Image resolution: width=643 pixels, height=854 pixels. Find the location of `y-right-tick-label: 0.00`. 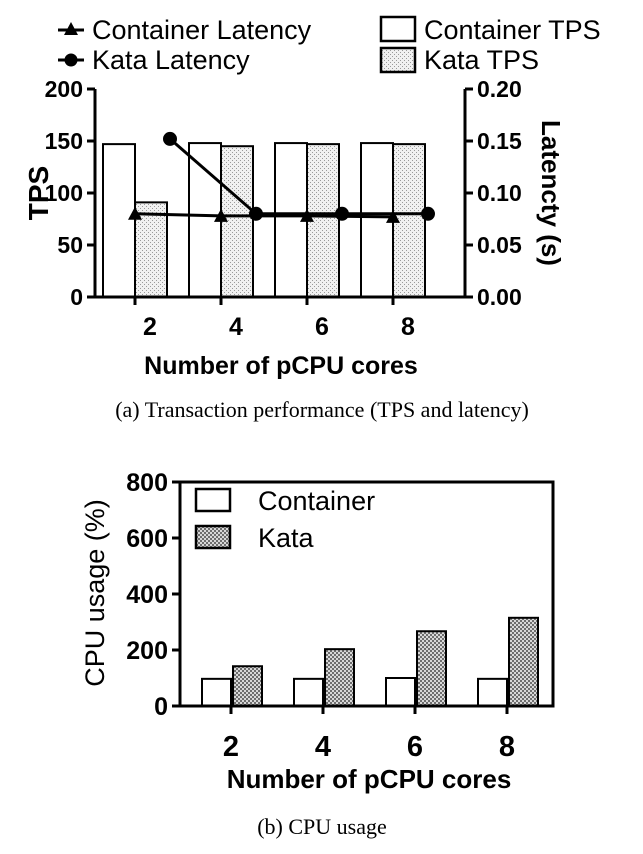

y-right-tick-label: 0.00 is located at coordinates (499, 297).